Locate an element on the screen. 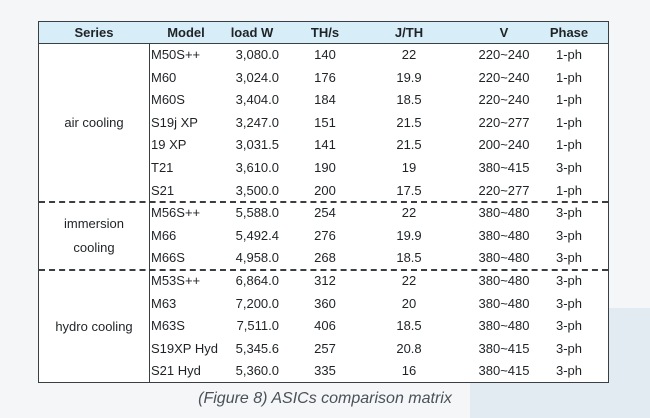 This screenshot has width=650, height=418. cell-ths: 312 is located at coordinates (325, 280).